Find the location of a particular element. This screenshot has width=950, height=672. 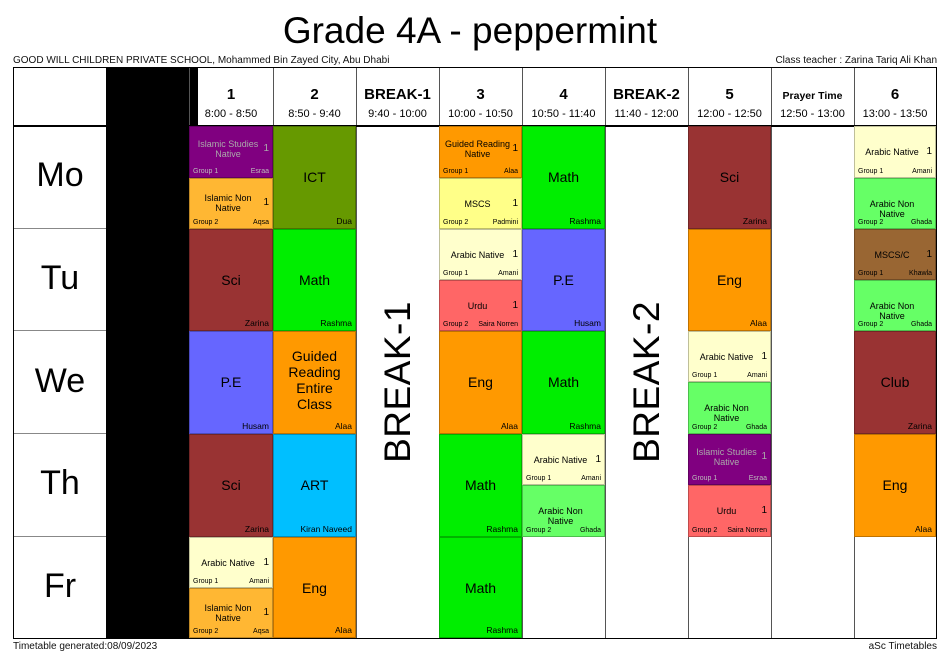

lesson-subject: Arabic Non Native is located at coordinates (892, 311).